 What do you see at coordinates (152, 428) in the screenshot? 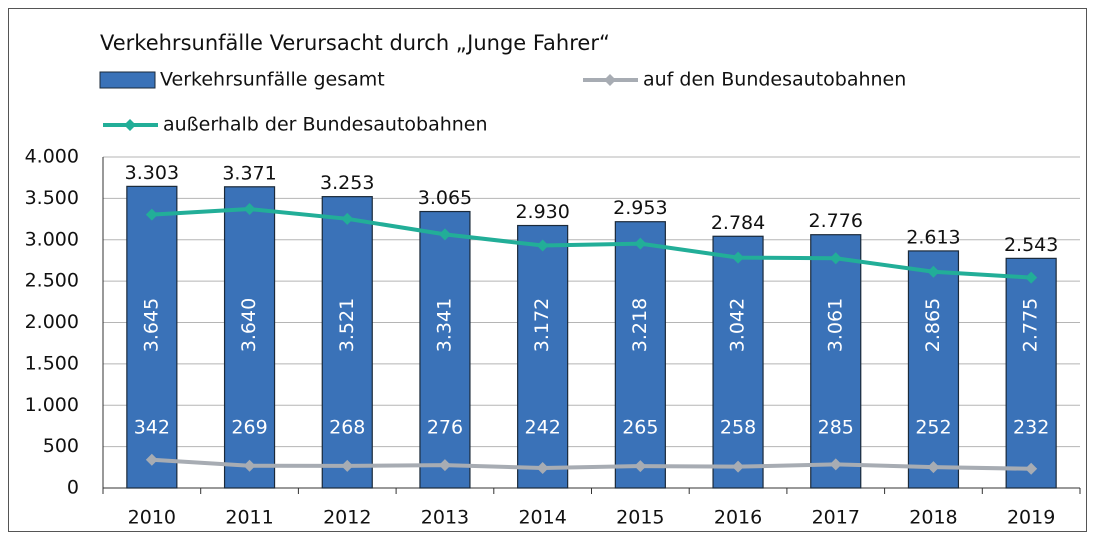
I see `line-value-label: 342` at bounding box center [152, 428].